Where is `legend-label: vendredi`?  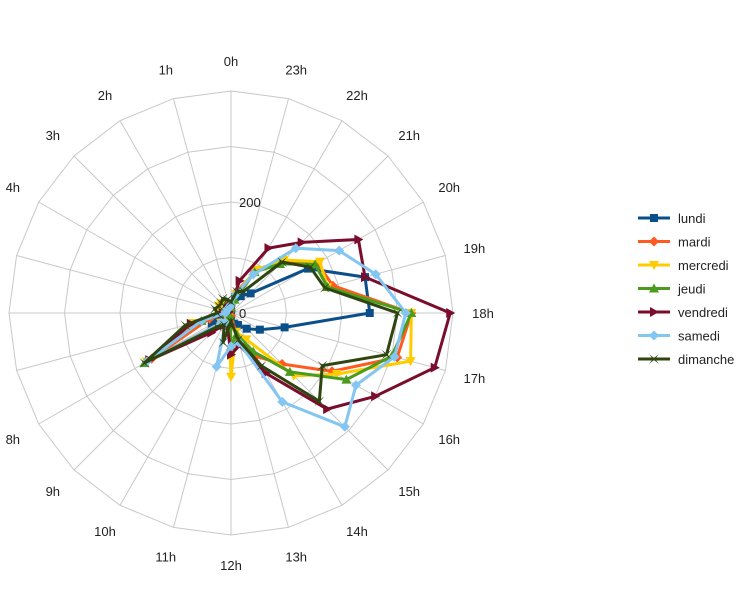 legend-label: vendredi is located at coordinates (703, 312).